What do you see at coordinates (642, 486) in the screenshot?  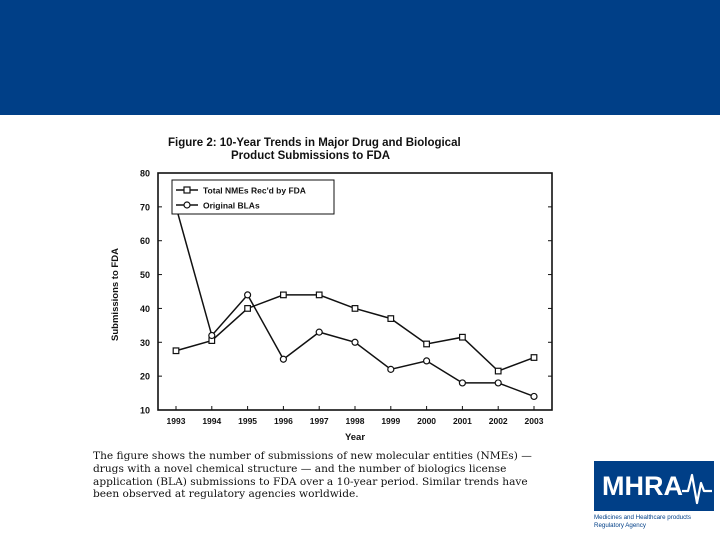 I see `logo-text: MHRA` at bounding box center [642, 486].